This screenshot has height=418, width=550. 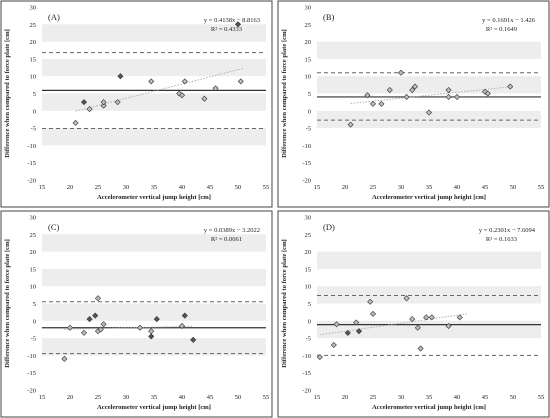 I want to click on r-squared: R² = 0.1633, so click(x=501, y=239).